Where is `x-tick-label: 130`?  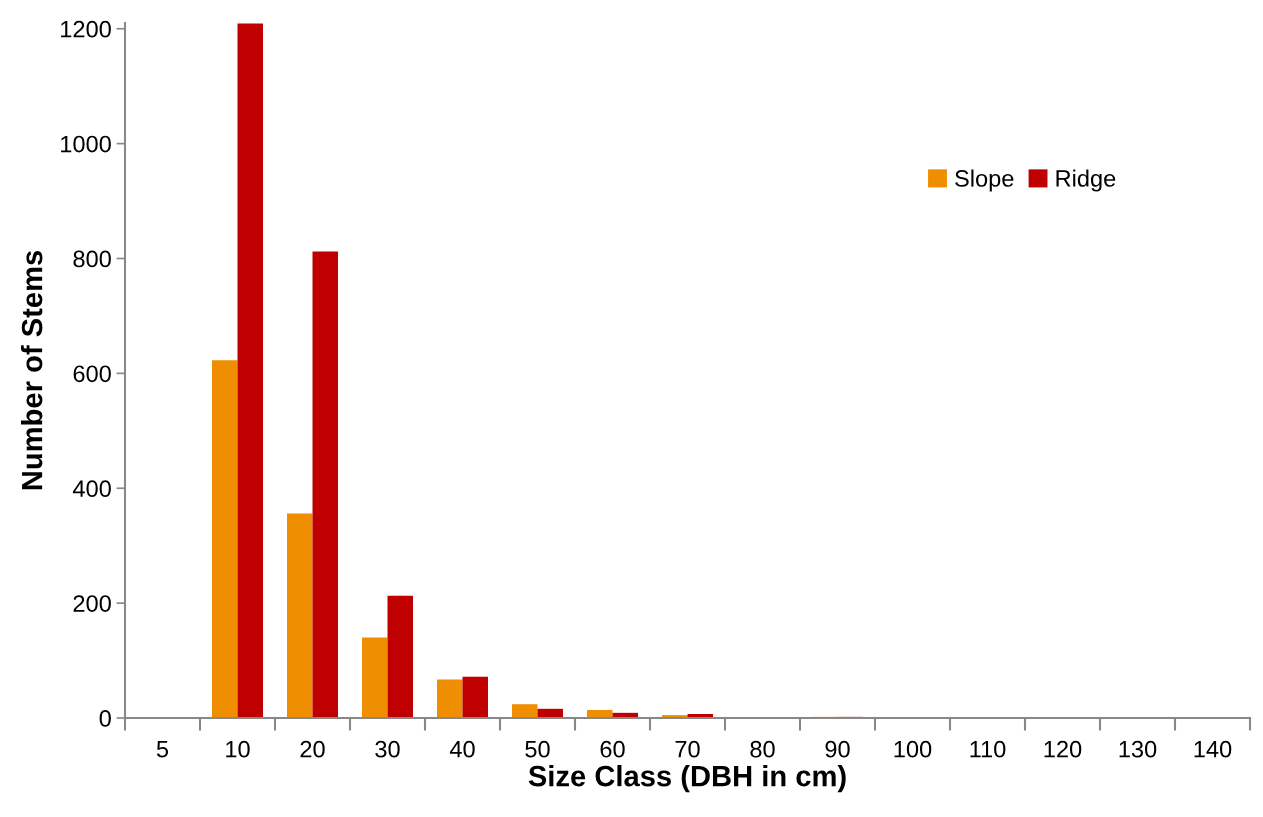 x-tick-label: 130 is located at coordinates (1138, 749).